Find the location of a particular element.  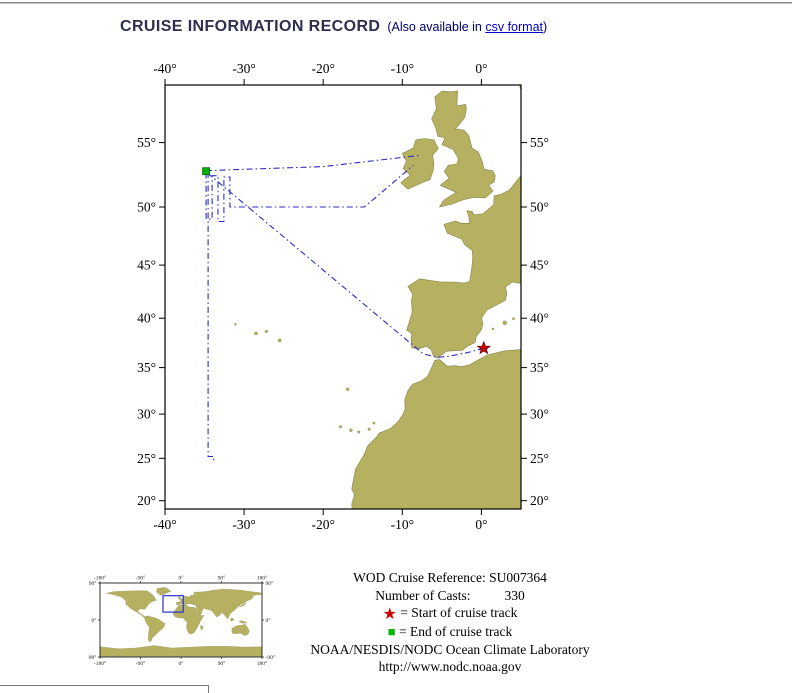

end-legend-text: = End of cruise track is located at coordinates (455, 631).